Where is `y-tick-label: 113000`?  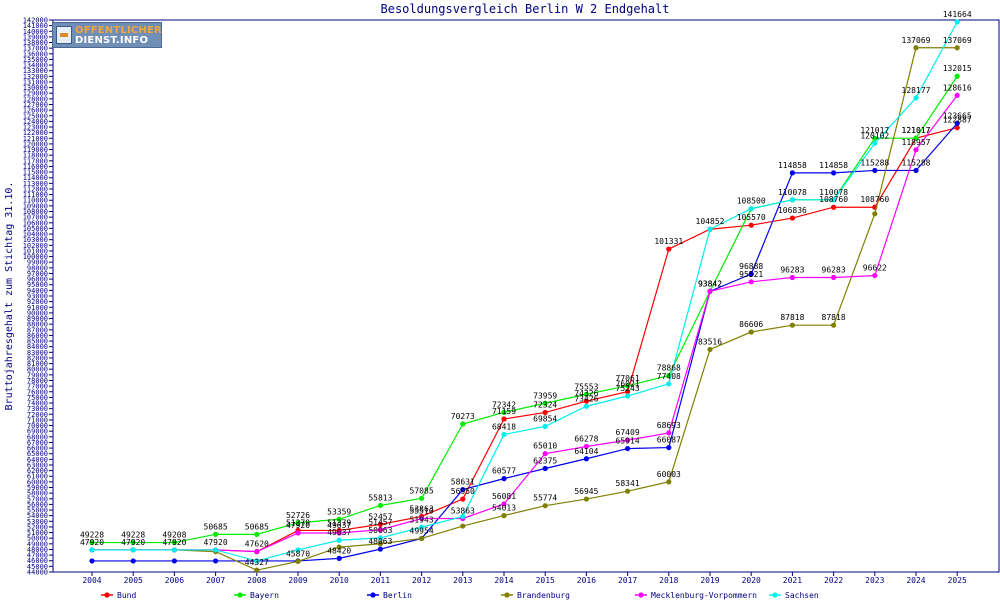 y-tick-label: 113000 is located at coordinates (35, 184).